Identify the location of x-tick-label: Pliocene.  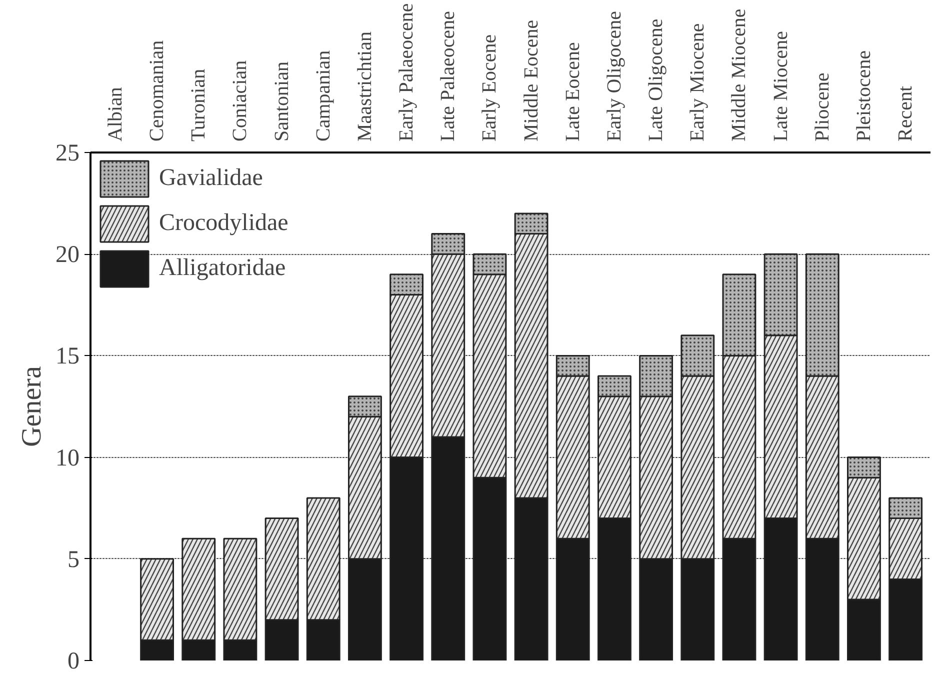
(822, 107).